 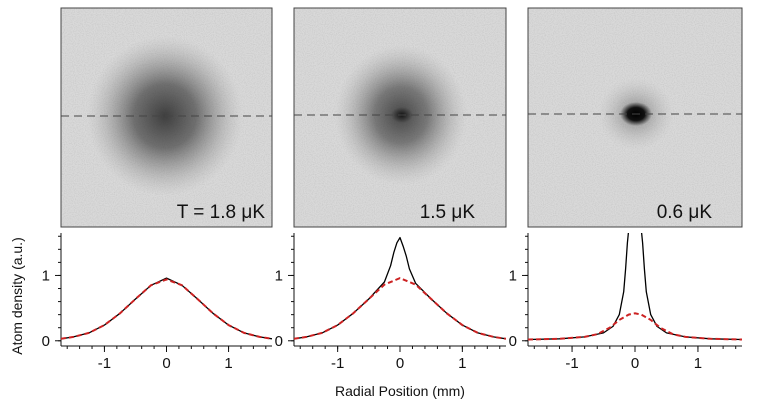 I want to click on temperature-label-2: 1.5 μK, so click(x=448, y=212).